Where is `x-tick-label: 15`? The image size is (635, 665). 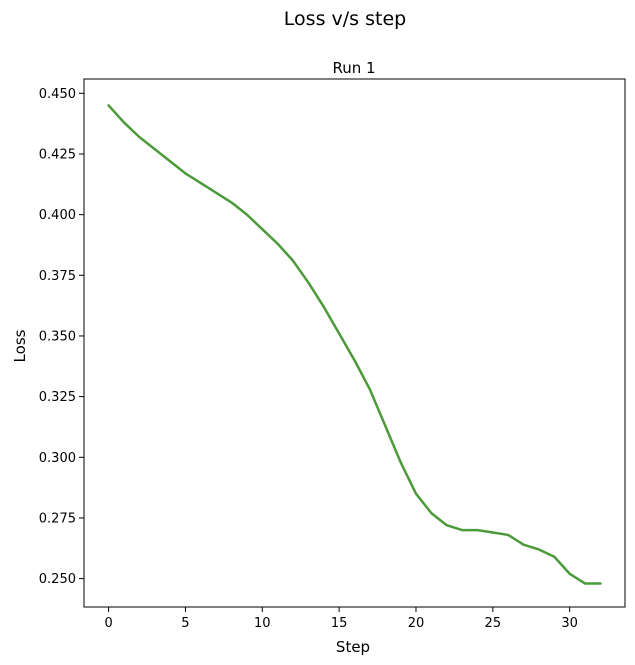 x-tick-label: 15 is located at coordinates (339, 623).